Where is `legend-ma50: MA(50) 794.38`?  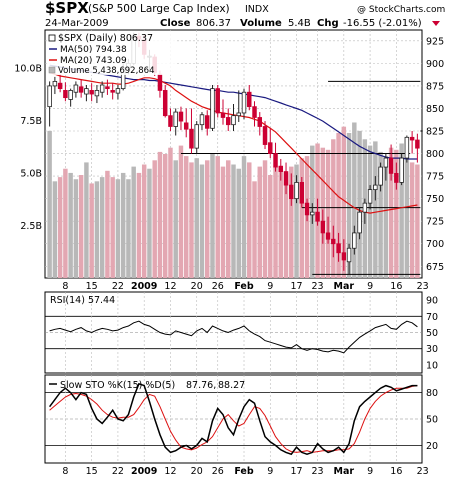
legend-ma50: MA(50) 794.38 is located at coordinates (93, 50).